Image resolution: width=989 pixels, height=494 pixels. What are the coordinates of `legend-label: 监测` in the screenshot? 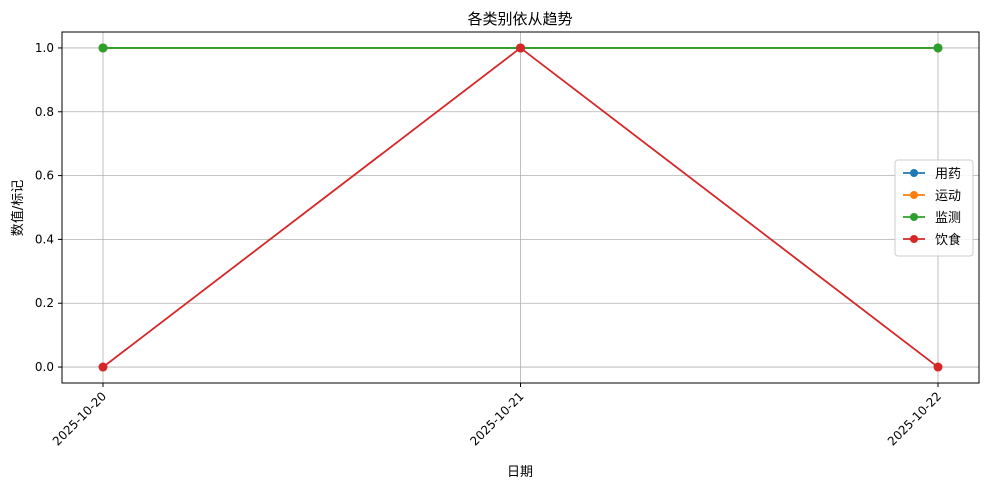 It's located at (948, 218).